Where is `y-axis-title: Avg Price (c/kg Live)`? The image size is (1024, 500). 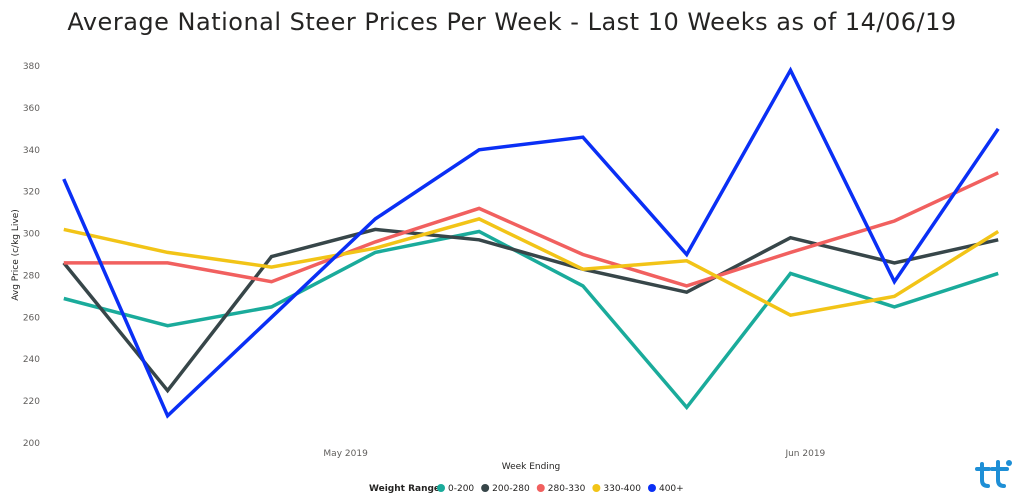
y-axis-title: Avg Price (c/kg Live) is located at coordinates (16, 255).